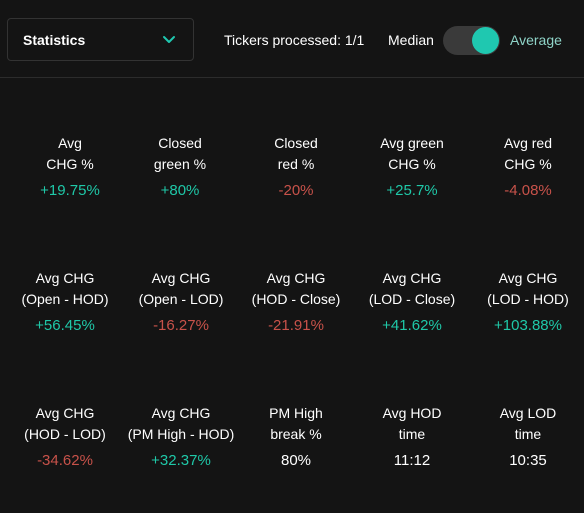  I want to click on stat-value: 10:35, so click(528, 460).